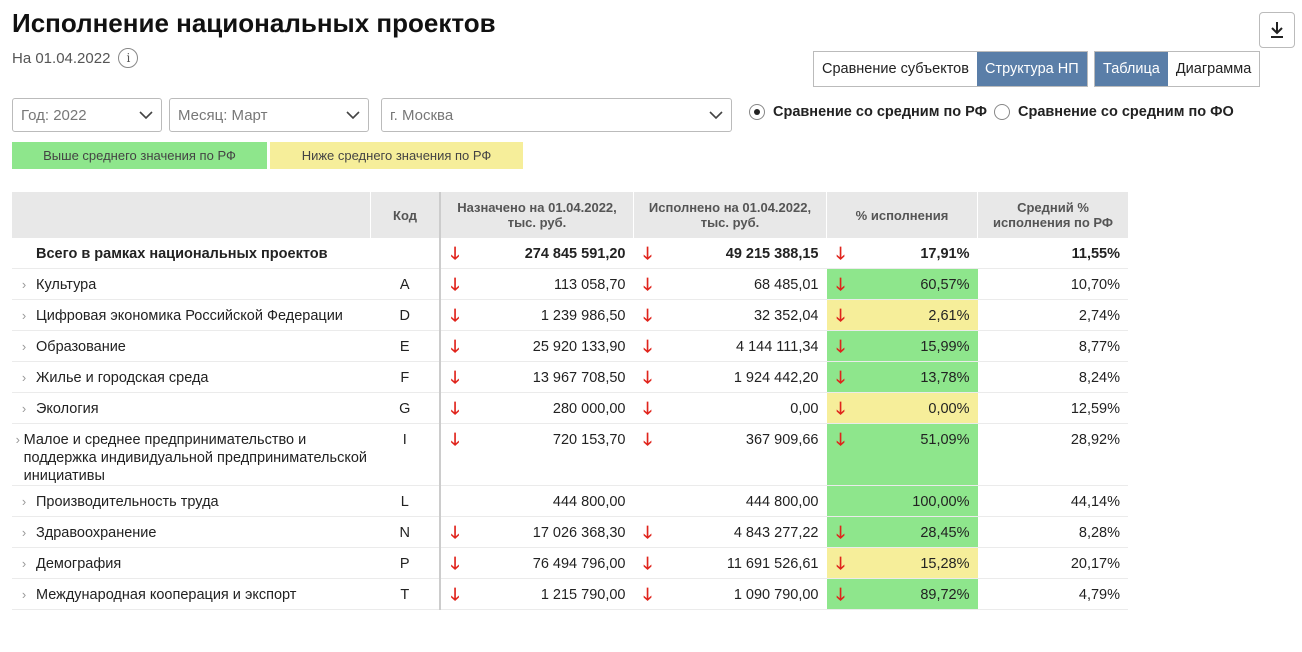 This screenshot has width=1302, height=652. Describe the element at coordinates (583, 316) in the screenshot. I see `row-assigned: 1 239 986,50` at that location.